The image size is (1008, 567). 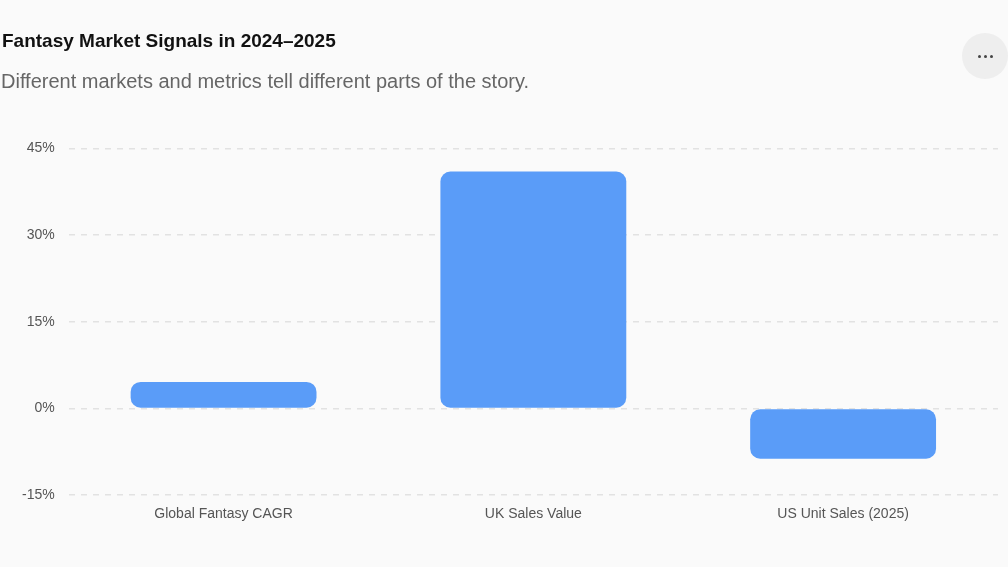 What do you see at coordinates (223, 513) in the screenshot?
I see `x-tick-label: Global Fantasy CAGR` at bounding box center [223, 513].